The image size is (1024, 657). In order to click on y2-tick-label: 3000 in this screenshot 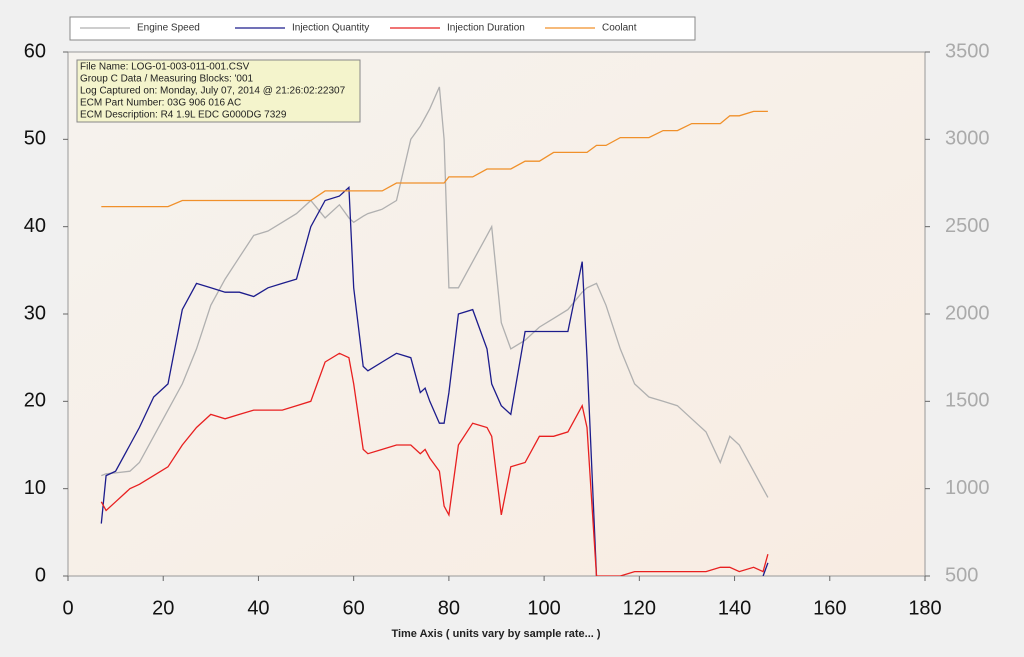, I will do `click(967, 139)`.